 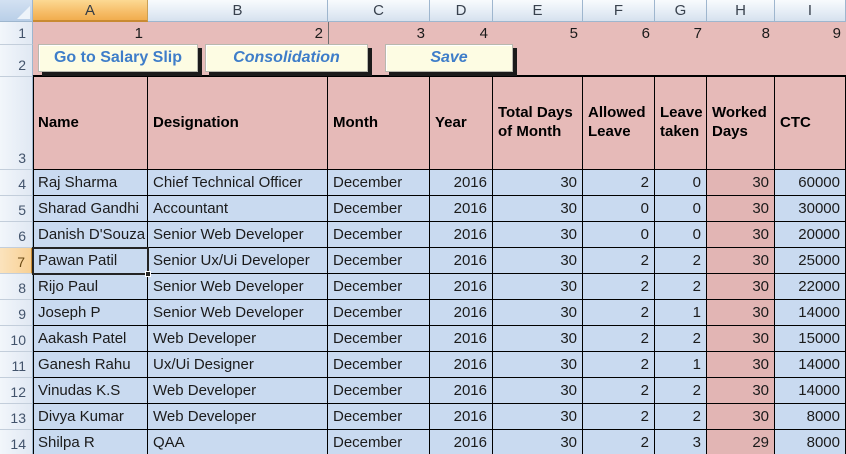 What do you see at coordinates (379, 183) in the screenshot?
I see `cell-C4: December` at bounding box center [379, 183].